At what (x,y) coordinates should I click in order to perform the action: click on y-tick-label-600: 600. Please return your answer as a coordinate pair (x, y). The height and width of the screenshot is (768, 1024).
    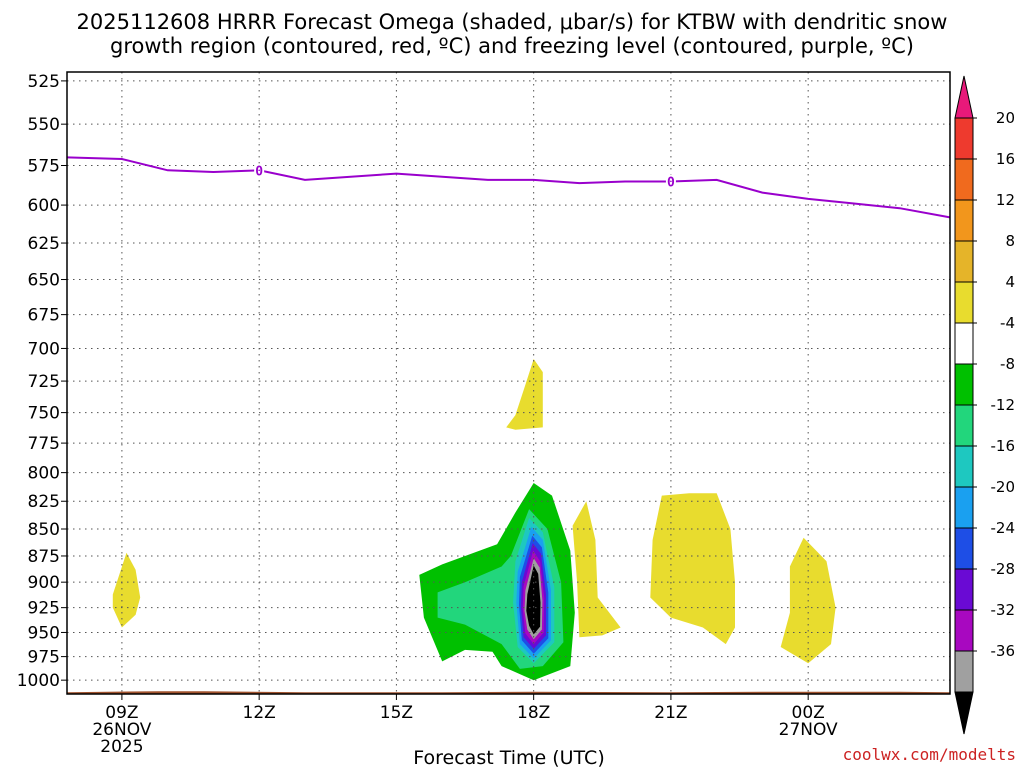
    Looking at the image, I should click on (44, 206).